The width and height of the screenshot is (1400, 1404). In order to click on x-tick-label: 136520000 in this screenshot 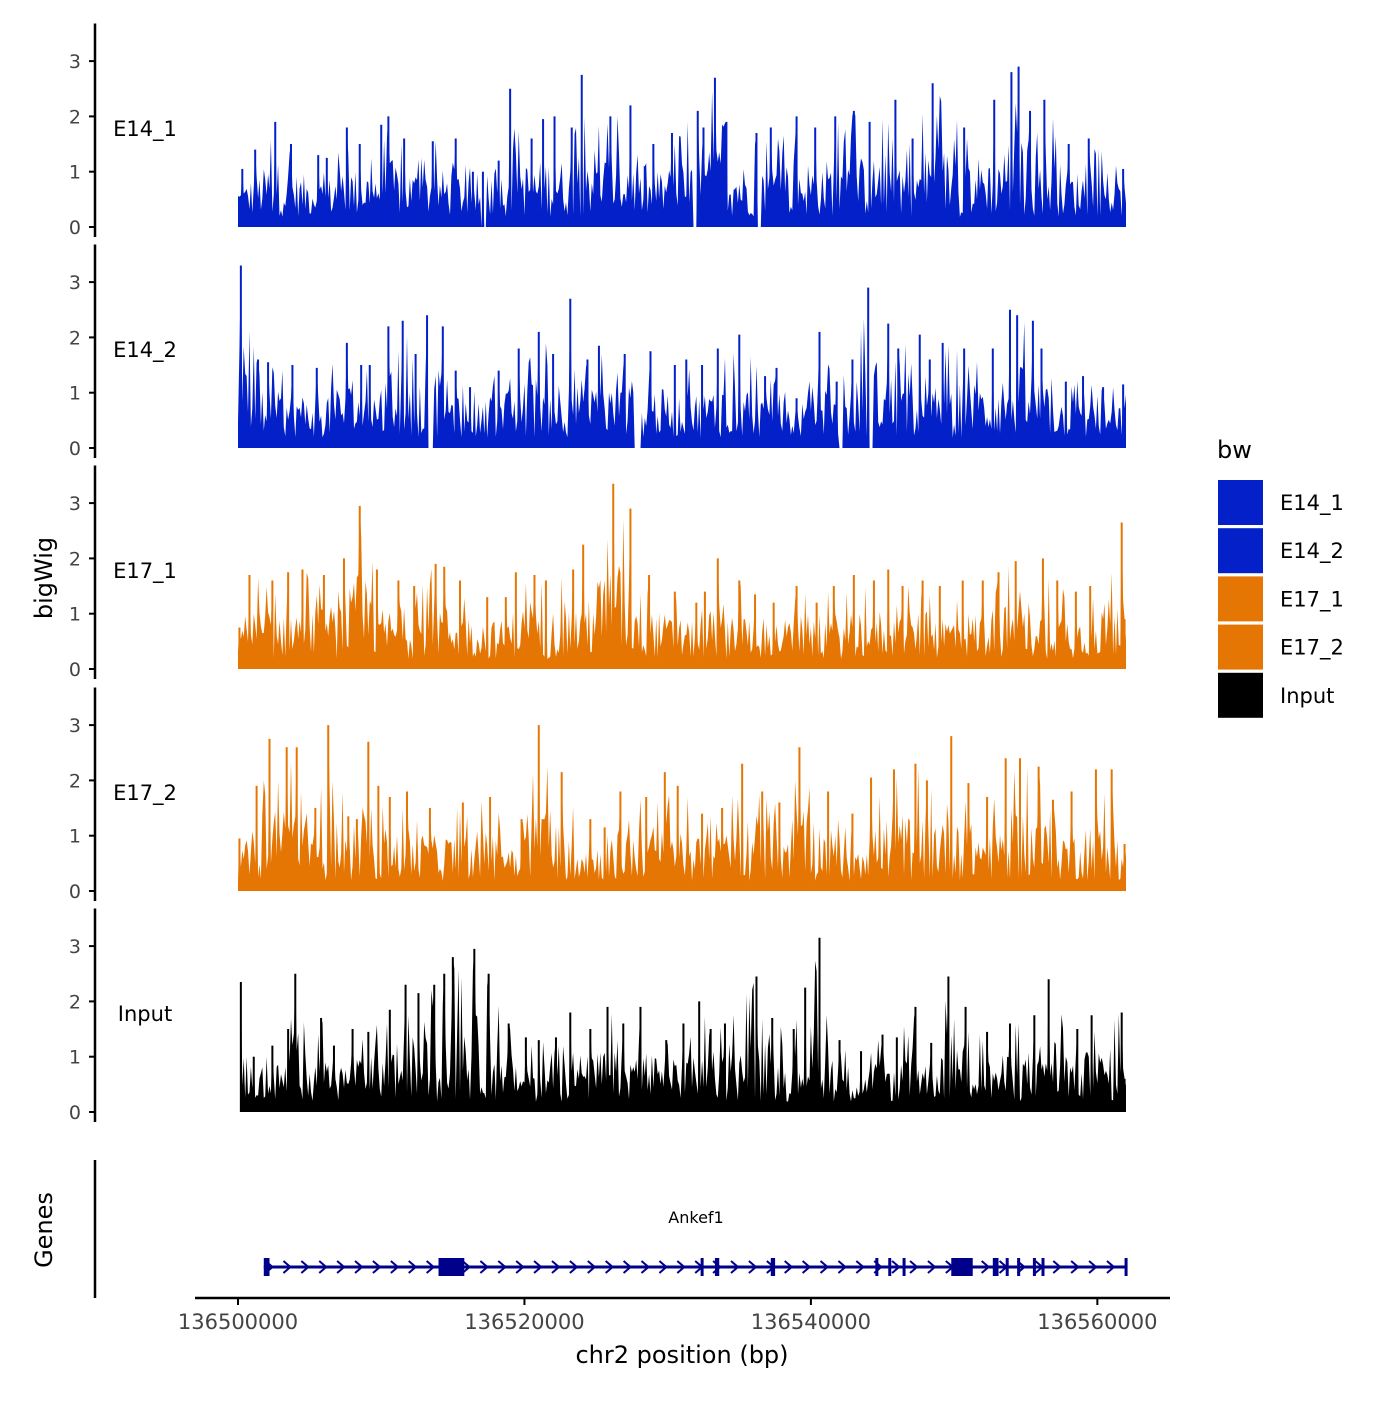, I will do `click(524, 1322)`.